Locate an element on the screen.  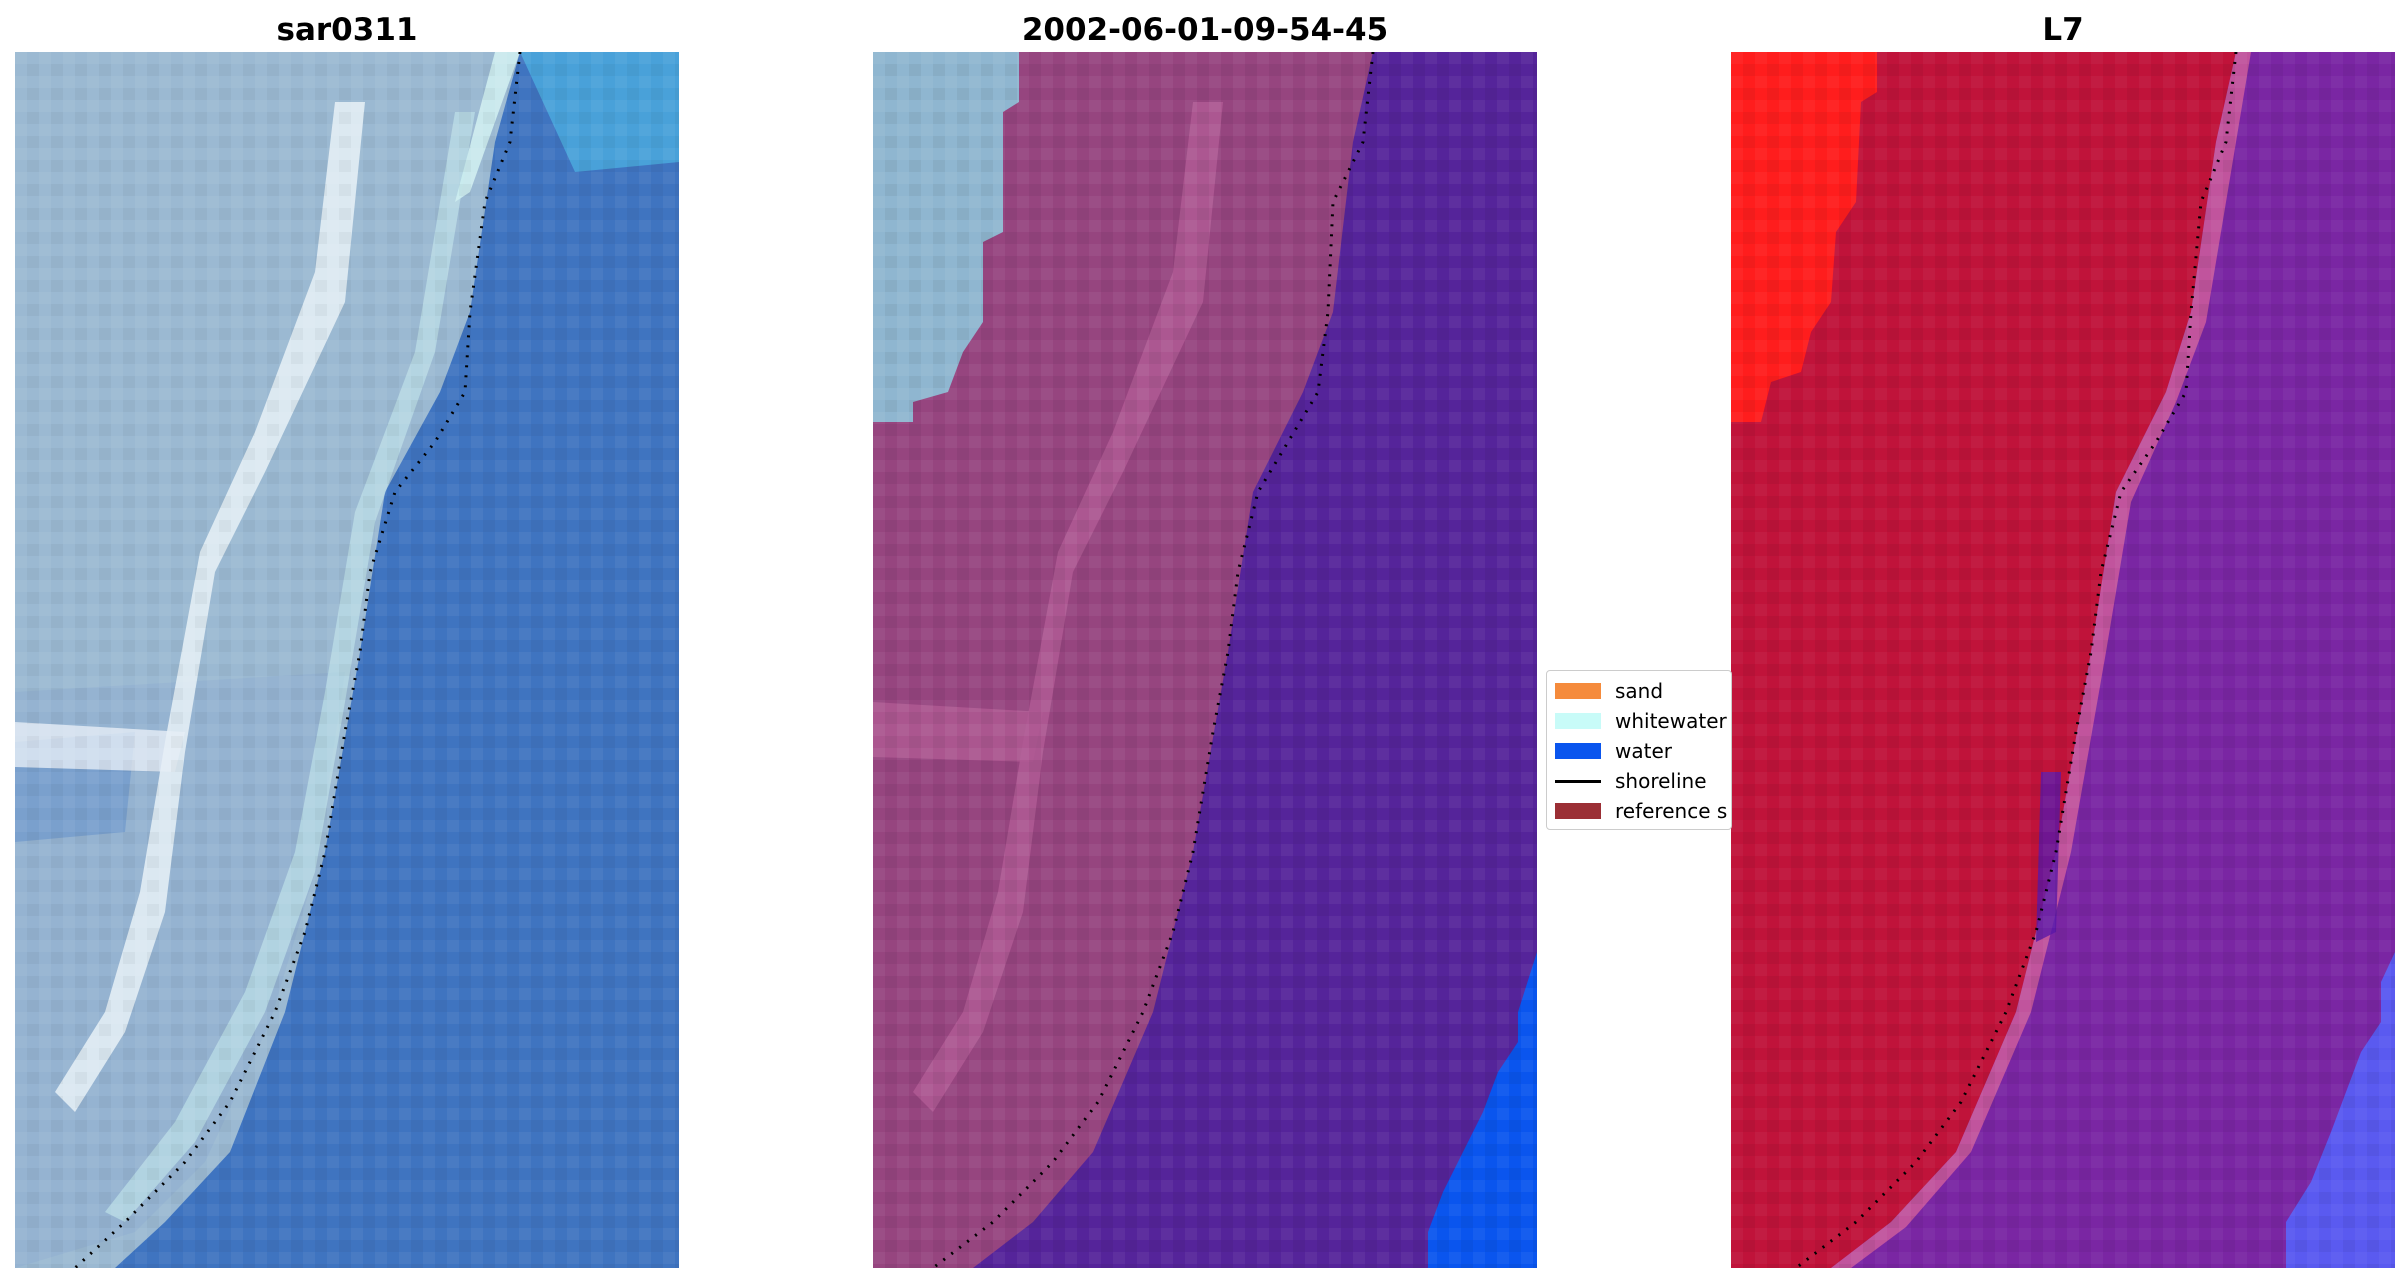
legend-line-shoreline is located at coordinates (1578, 781).